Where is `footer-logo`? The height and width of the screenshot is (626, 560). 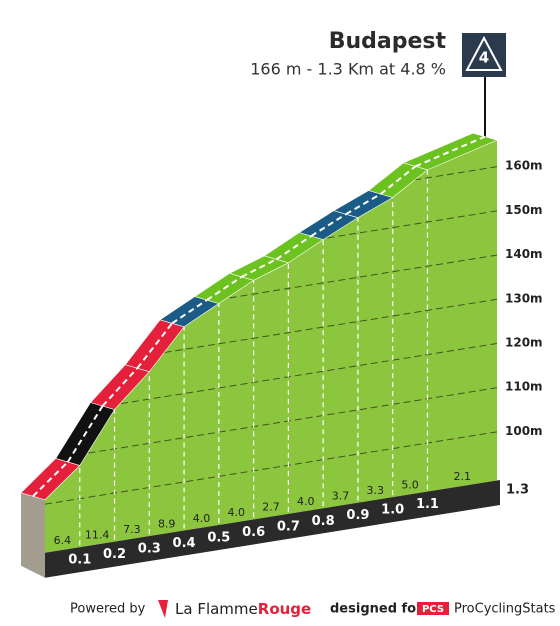 footer-logo is located at coordinates (163, 609).